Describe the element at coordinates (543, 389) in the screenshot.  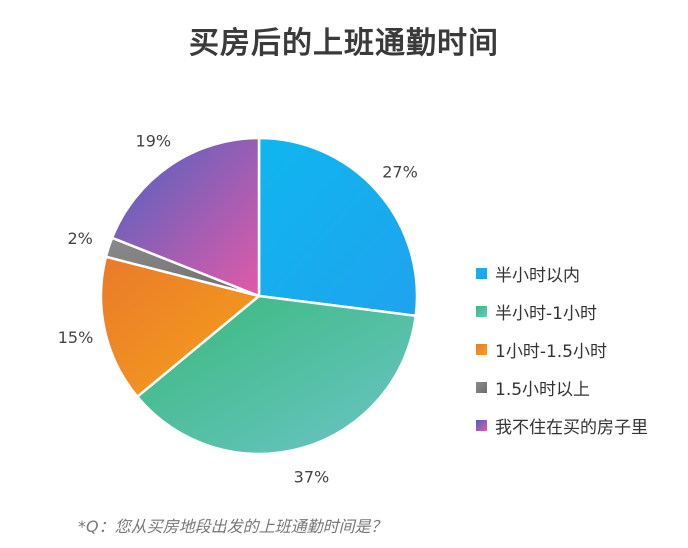
I see `legend-label-3: 1.5小时以上` at that location.